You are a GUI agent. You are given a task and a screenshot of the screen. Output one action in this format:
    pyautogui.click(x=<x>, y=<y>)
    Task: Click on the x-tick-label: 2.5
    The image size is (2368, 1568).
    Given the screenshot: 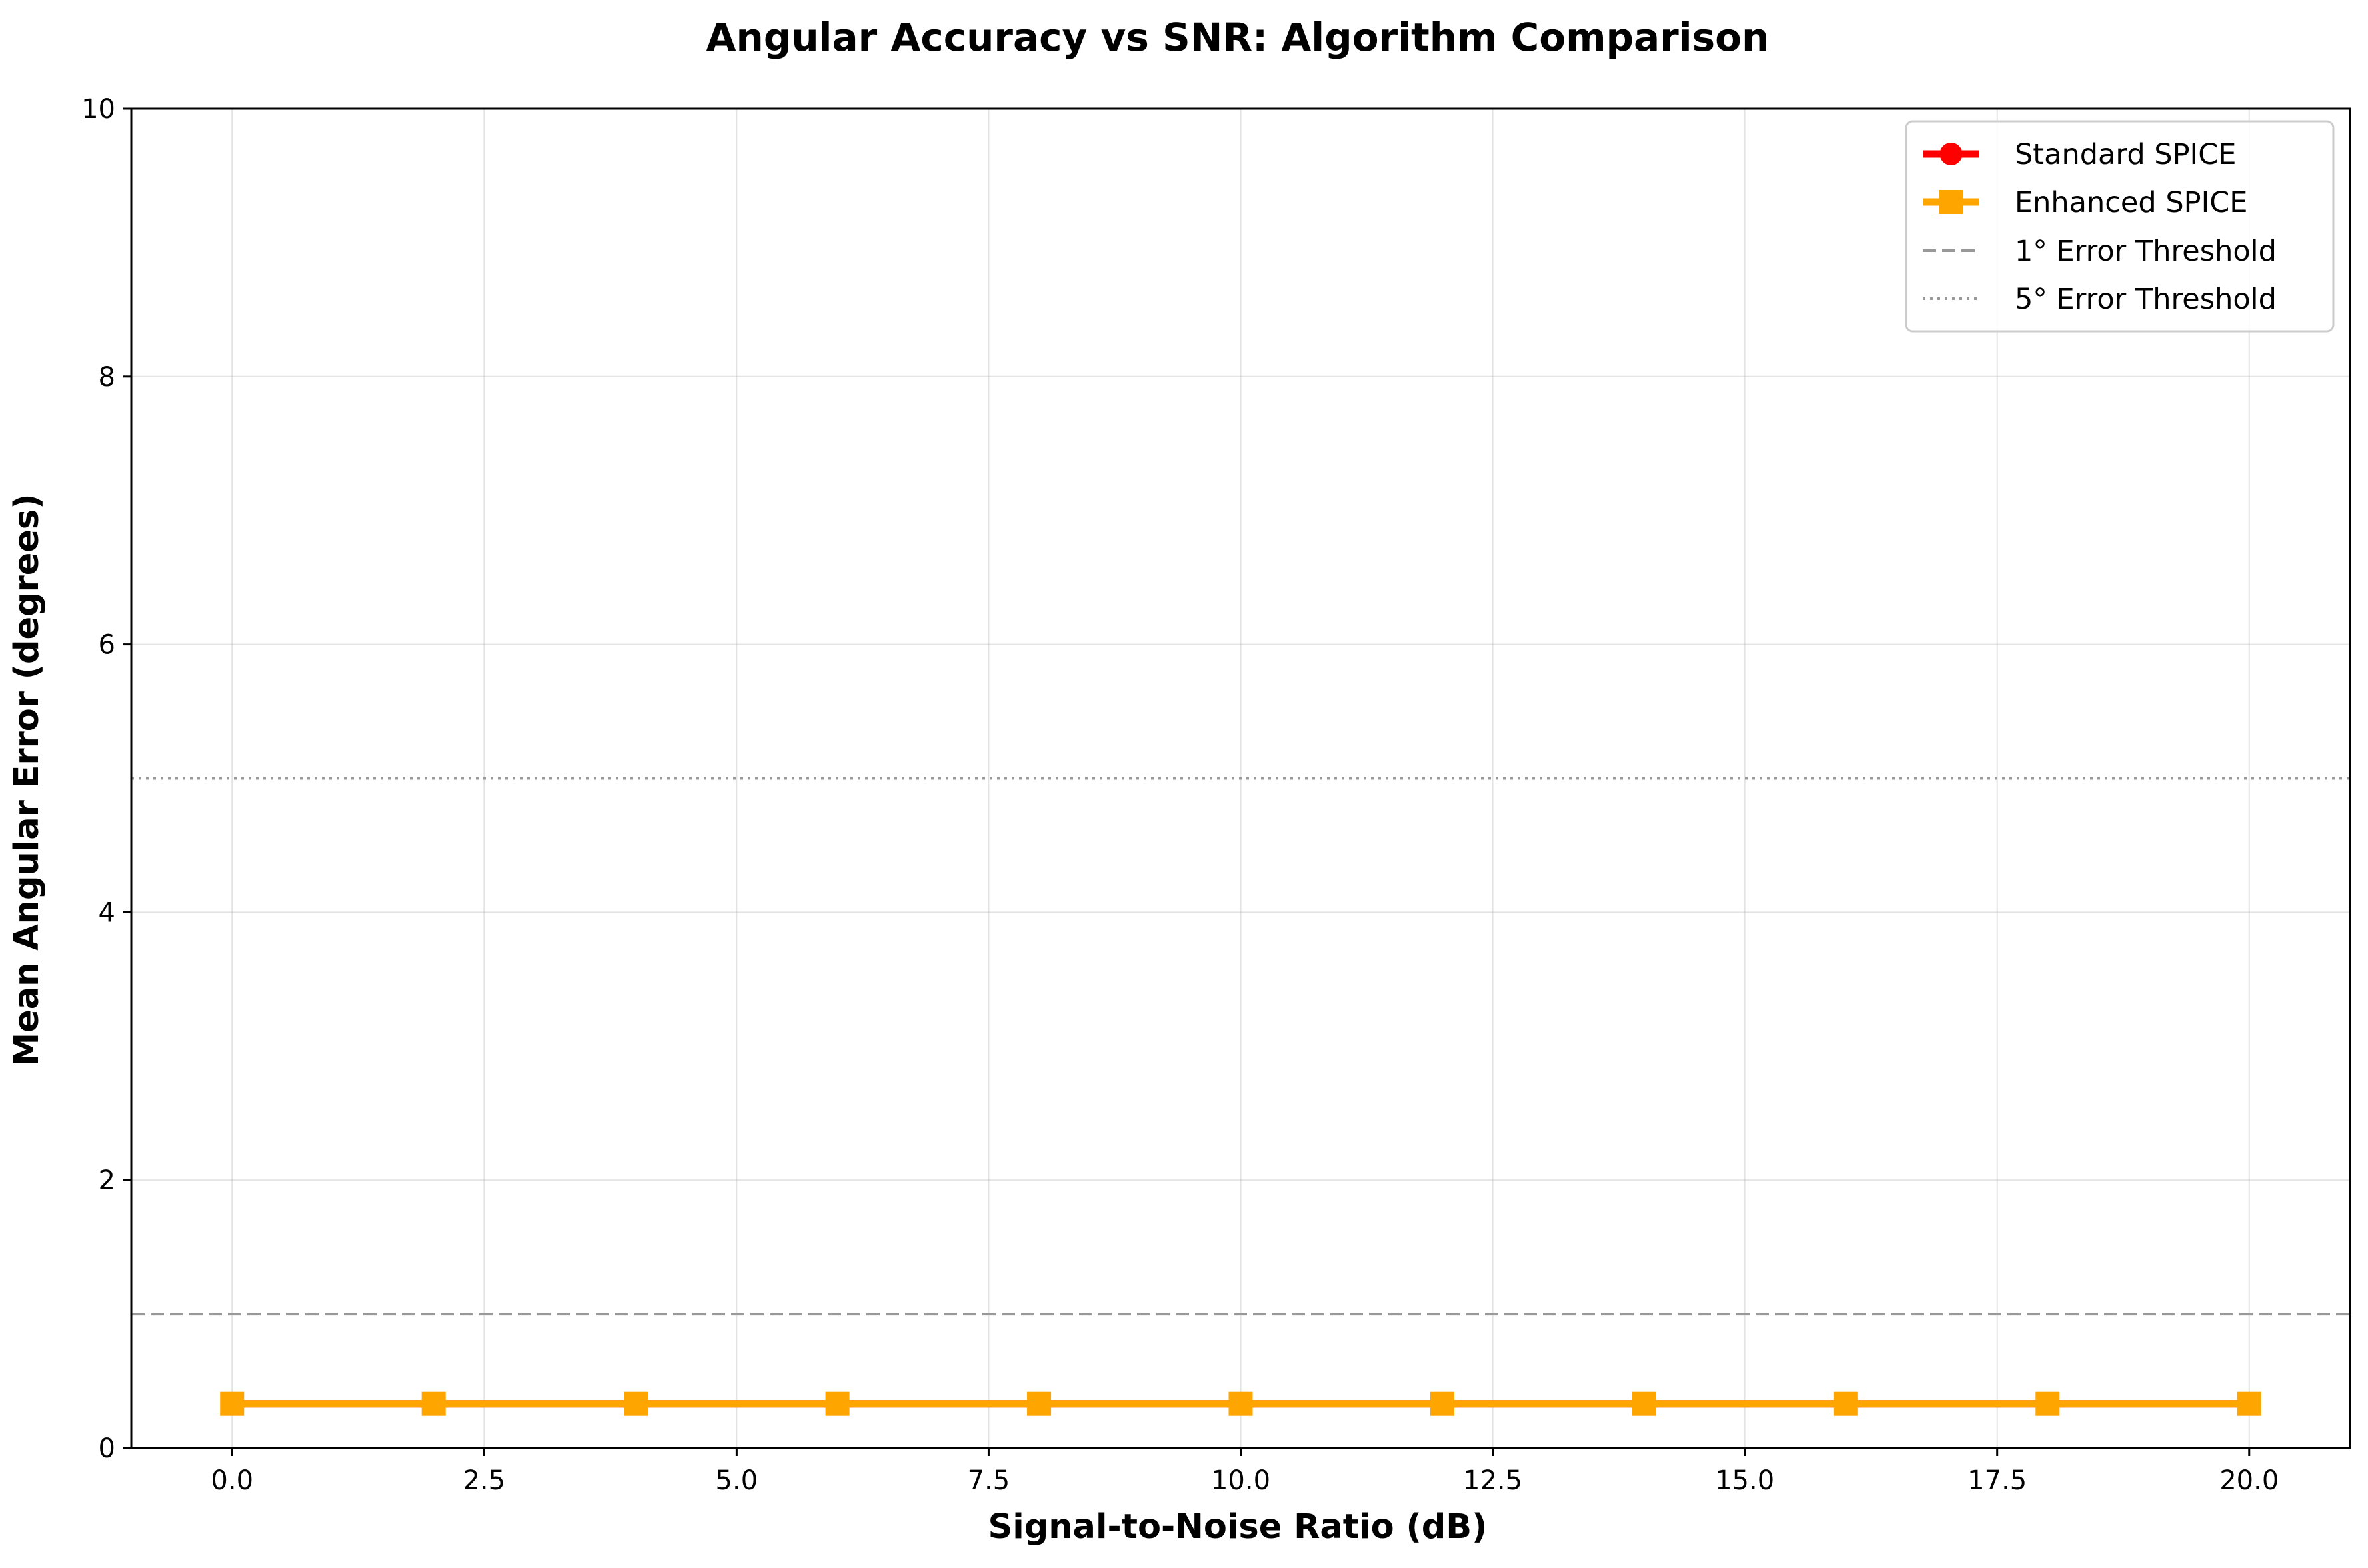 What is the action you would take?
    pyautogui.click(x=484, y=1480)
    